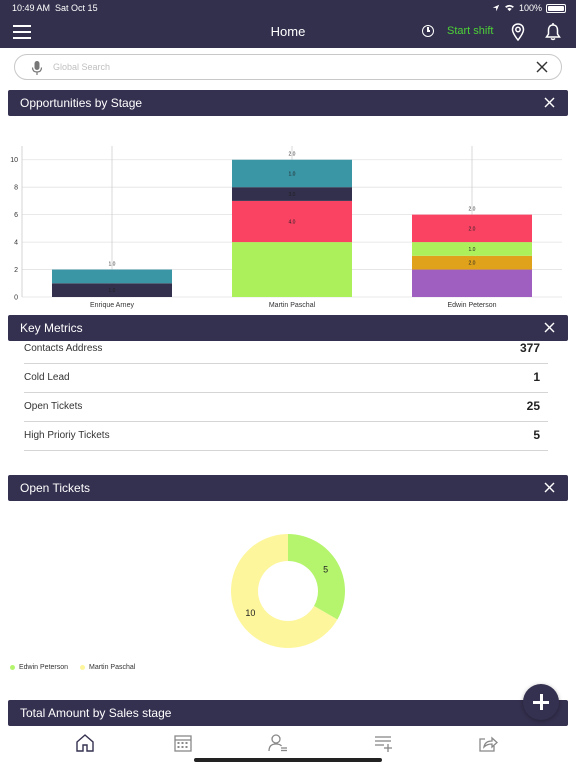  I want to click on home-indicator, so click(288, 760).